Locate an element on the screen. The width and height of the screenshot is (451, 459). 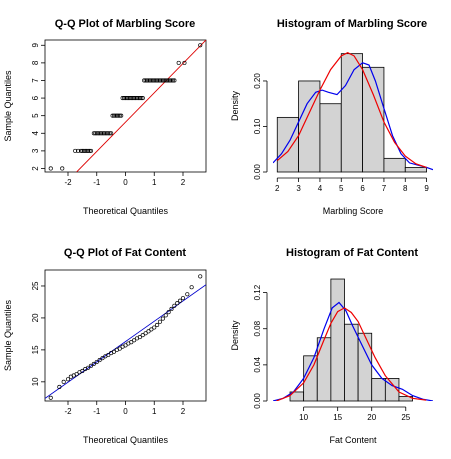
x-tick-label: 1 is located at coordinates (154, 411).